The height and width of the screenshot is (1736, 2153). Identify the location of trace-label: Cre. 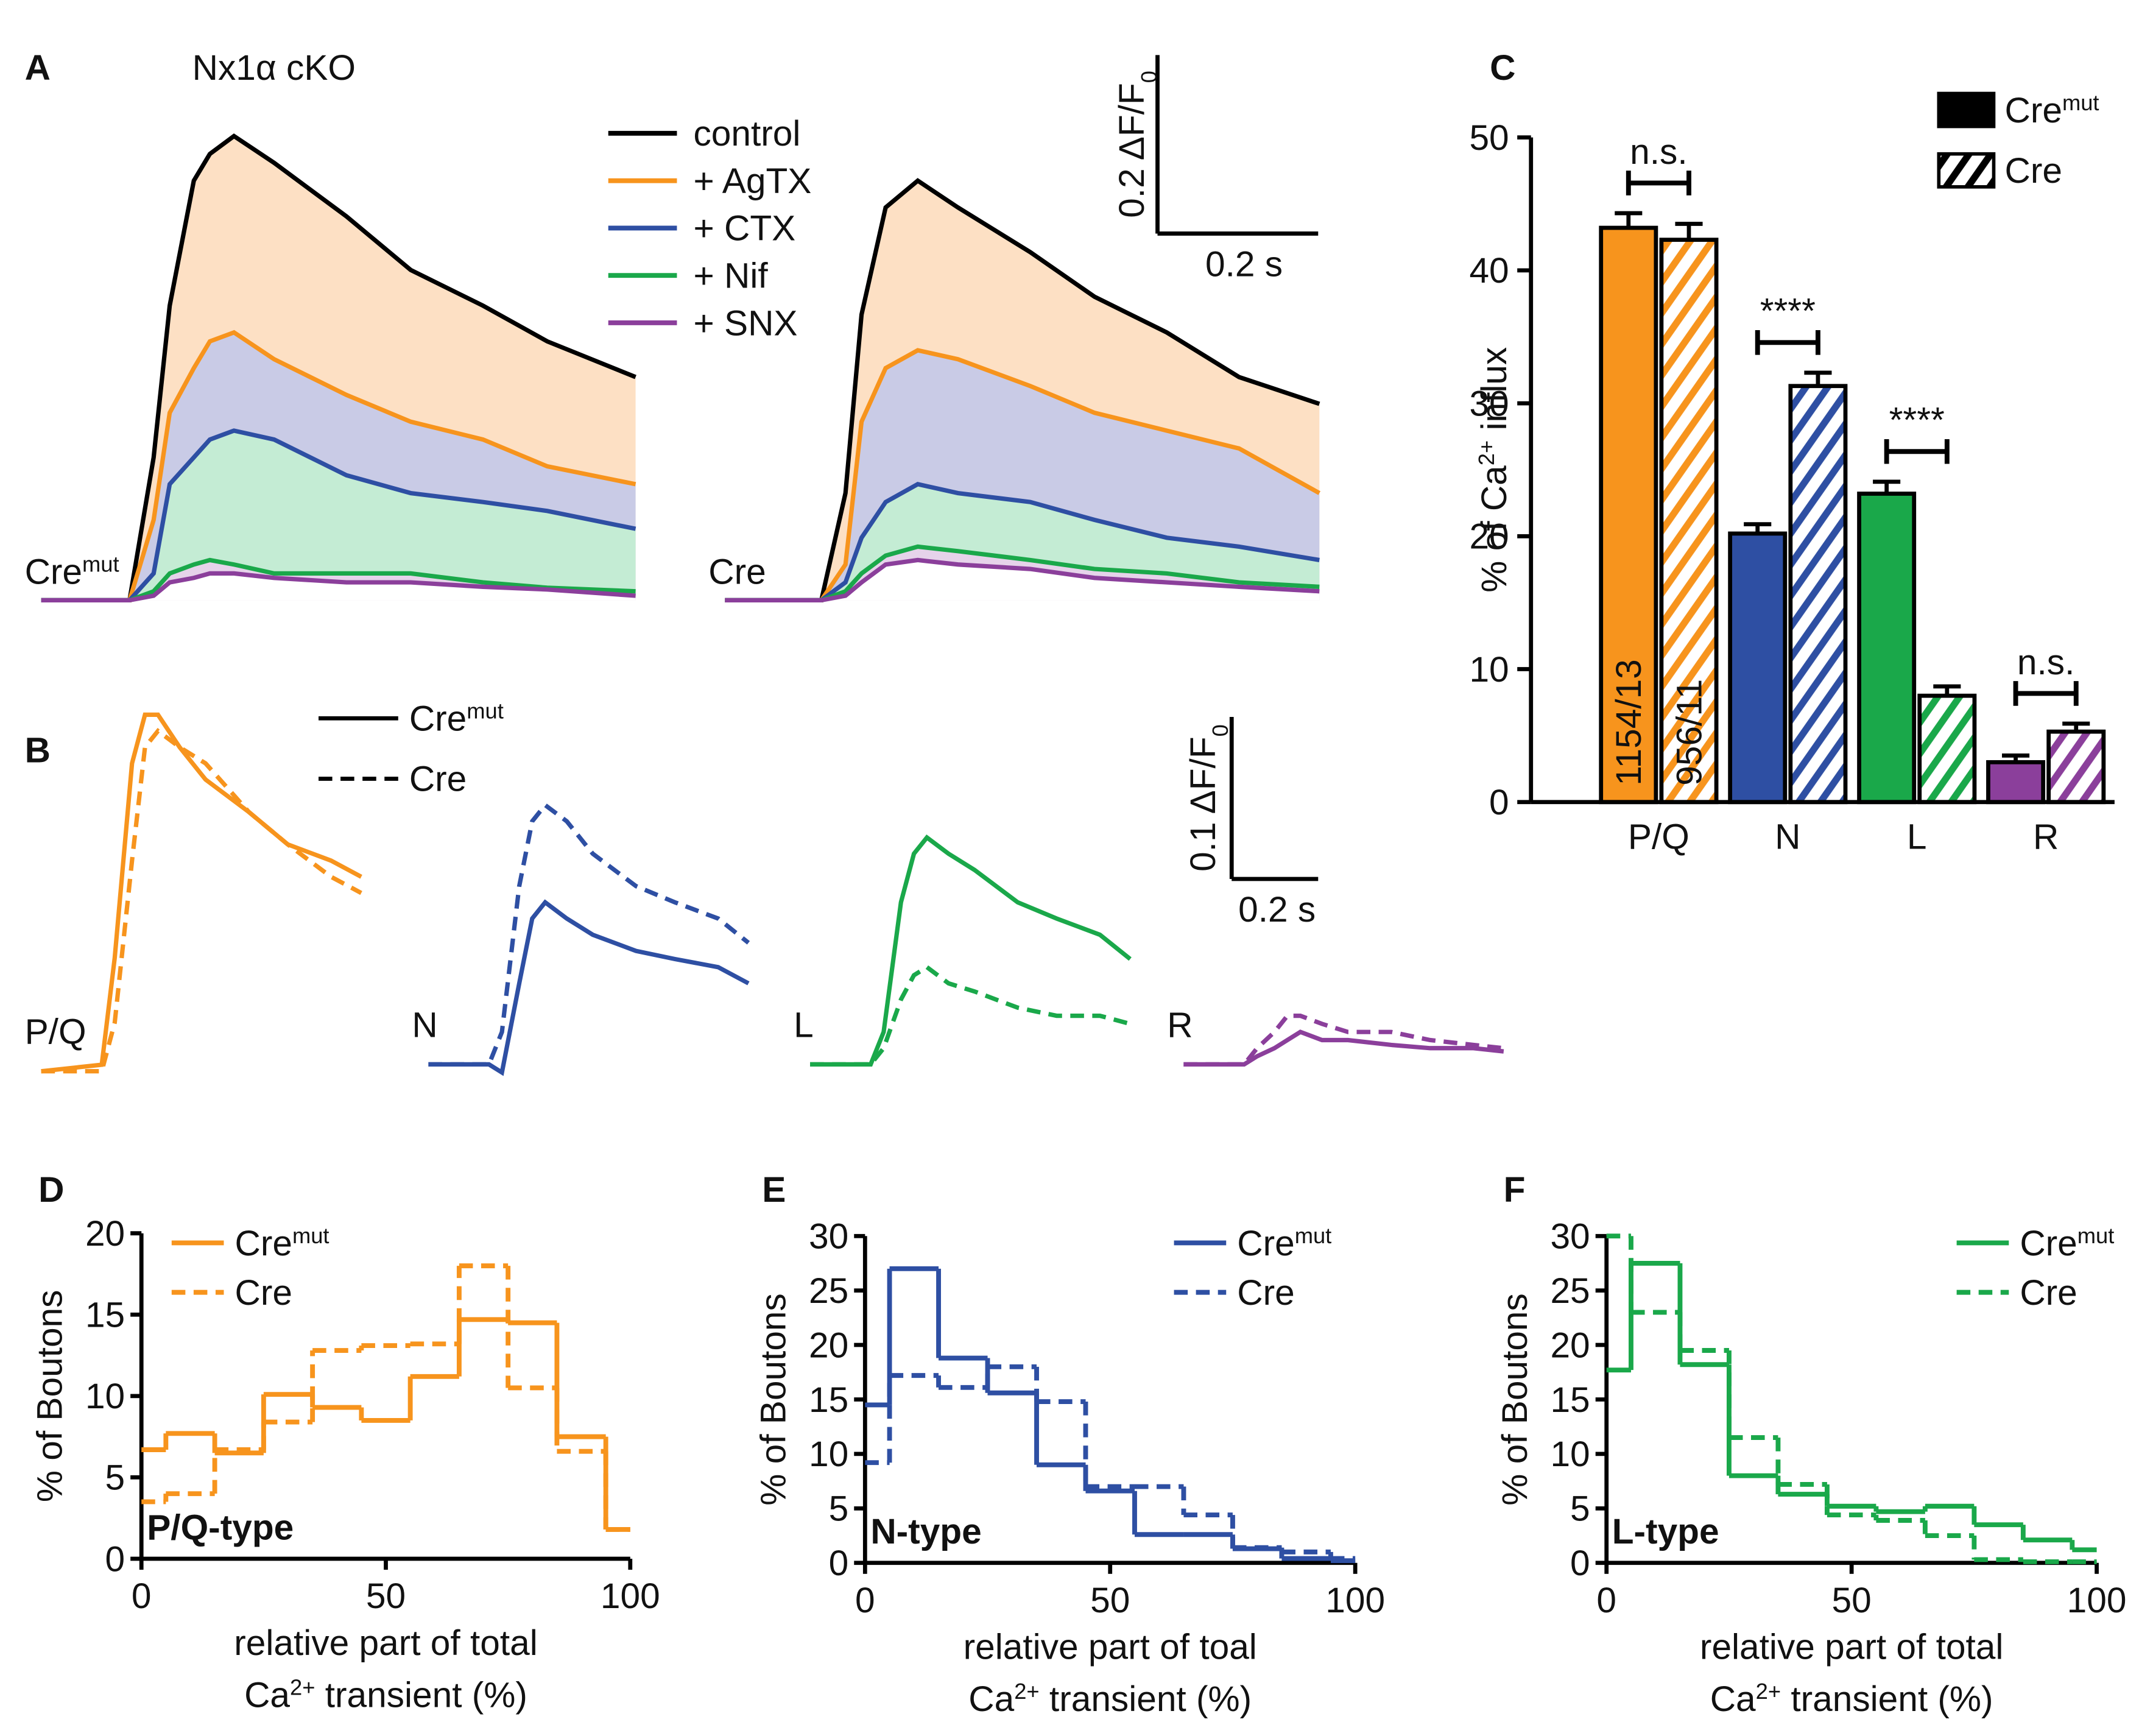
(737, 571).